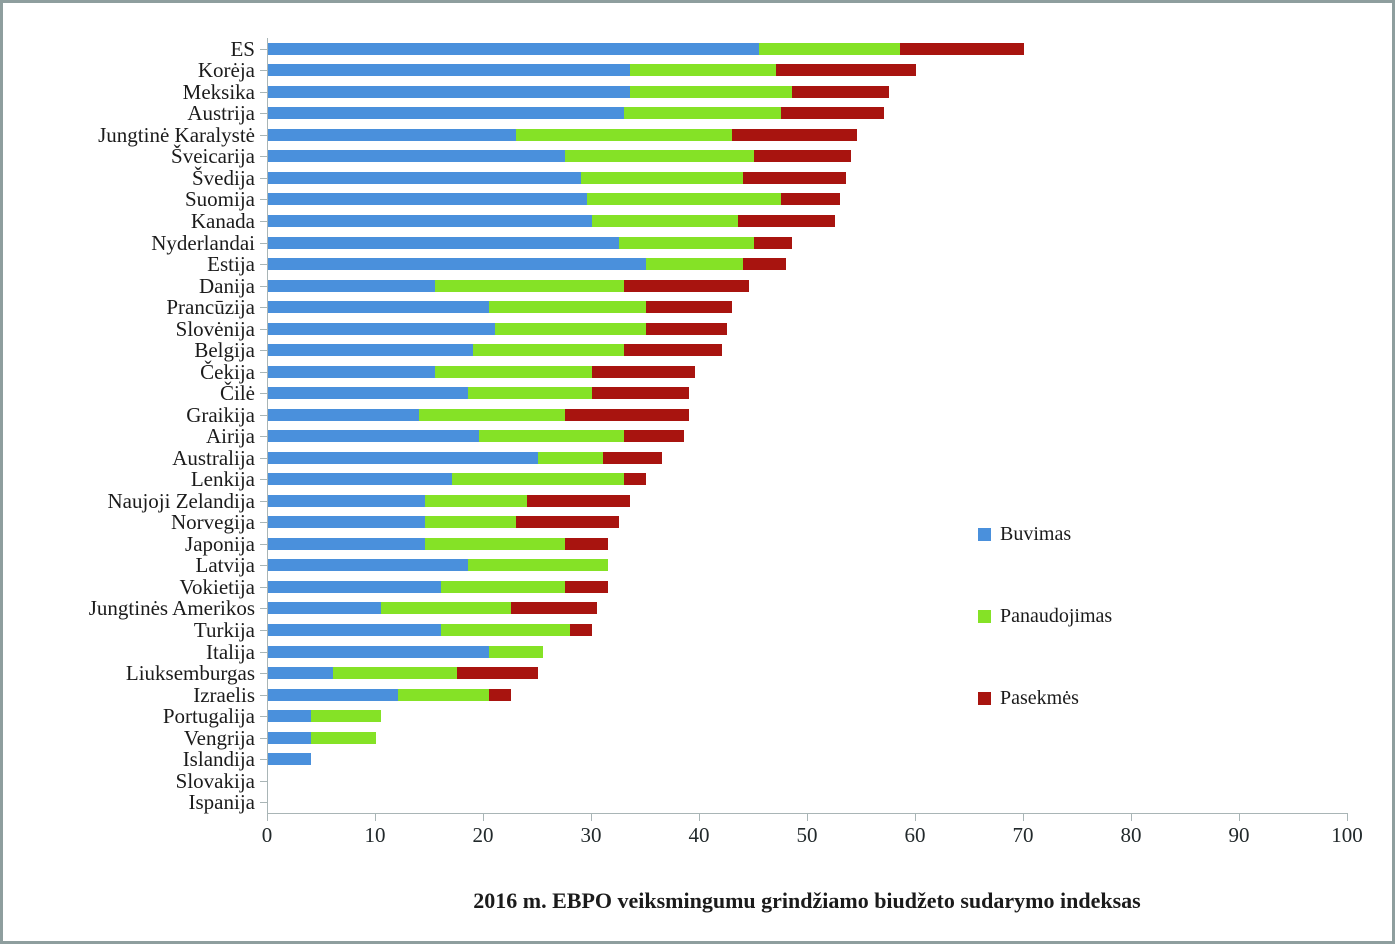  What do you see at coordinates (213, 457) in the screenshot?
I see `category-label: Australija` at bounding box center [213, 457].